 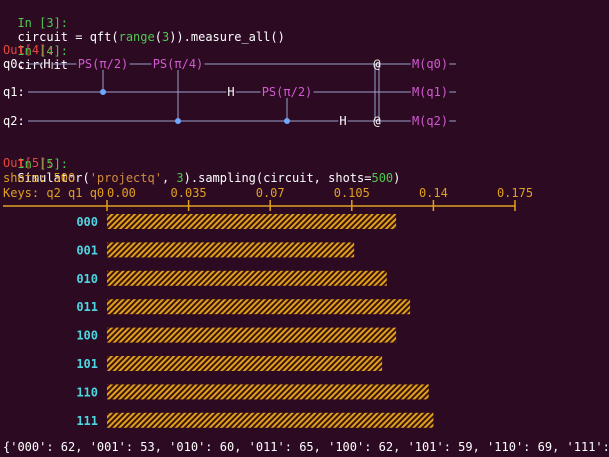 I want to click on code-token: range, so click(x=136, y=37).